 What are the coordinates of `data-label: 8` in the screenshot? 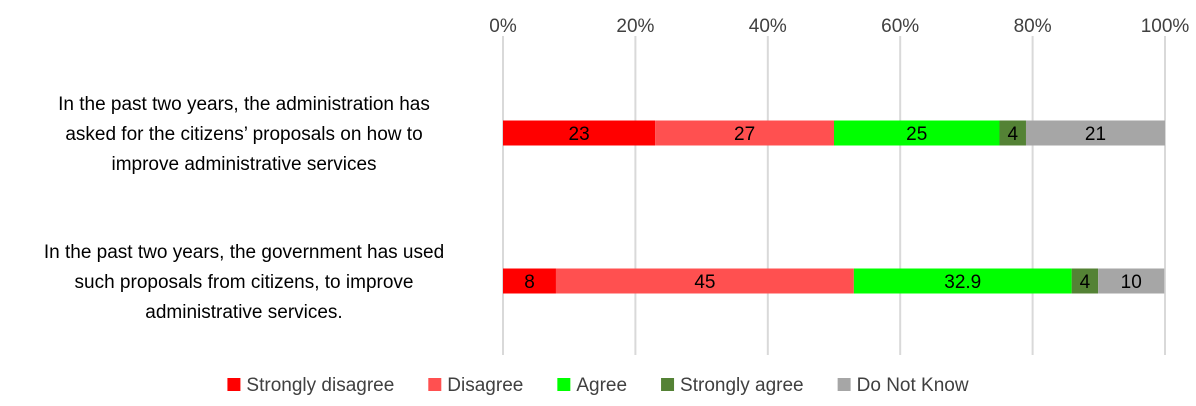 It's located at (529, 282).